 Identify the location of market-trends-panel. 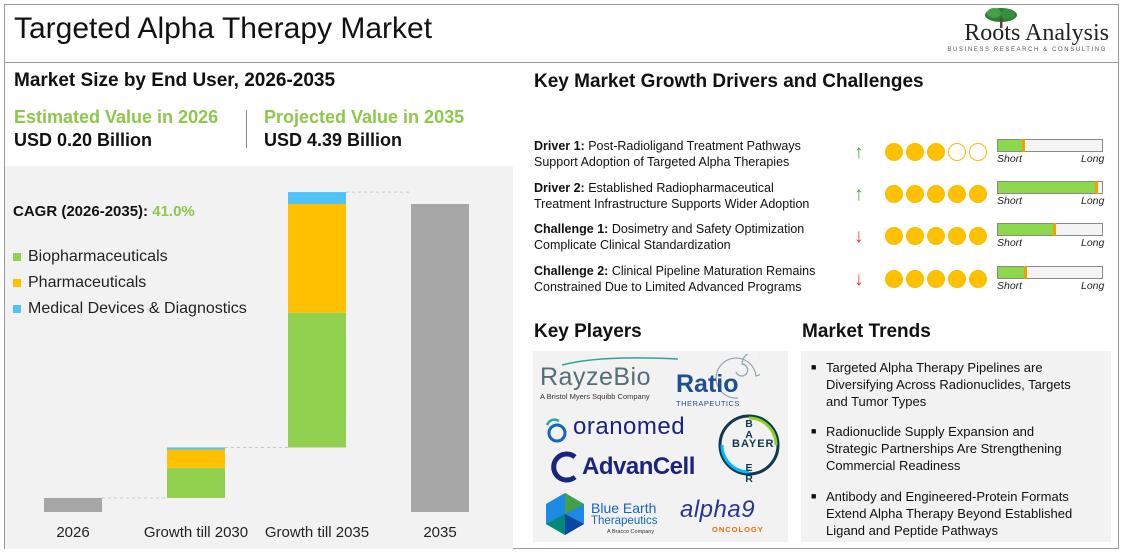
(956, 446).